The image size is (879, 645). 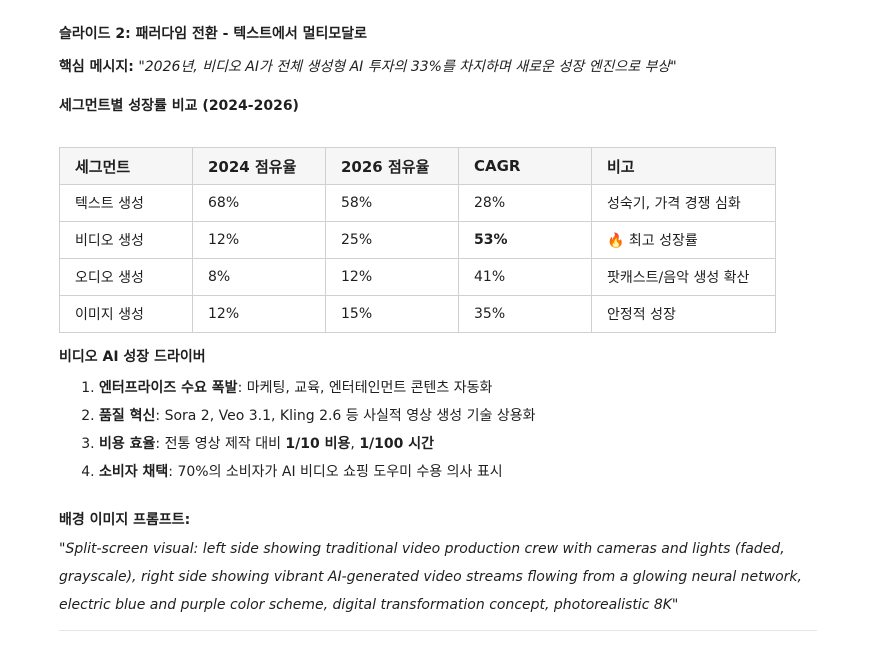 I want to click on table-cell: 이미지 생성, so click(x=126, y=314).